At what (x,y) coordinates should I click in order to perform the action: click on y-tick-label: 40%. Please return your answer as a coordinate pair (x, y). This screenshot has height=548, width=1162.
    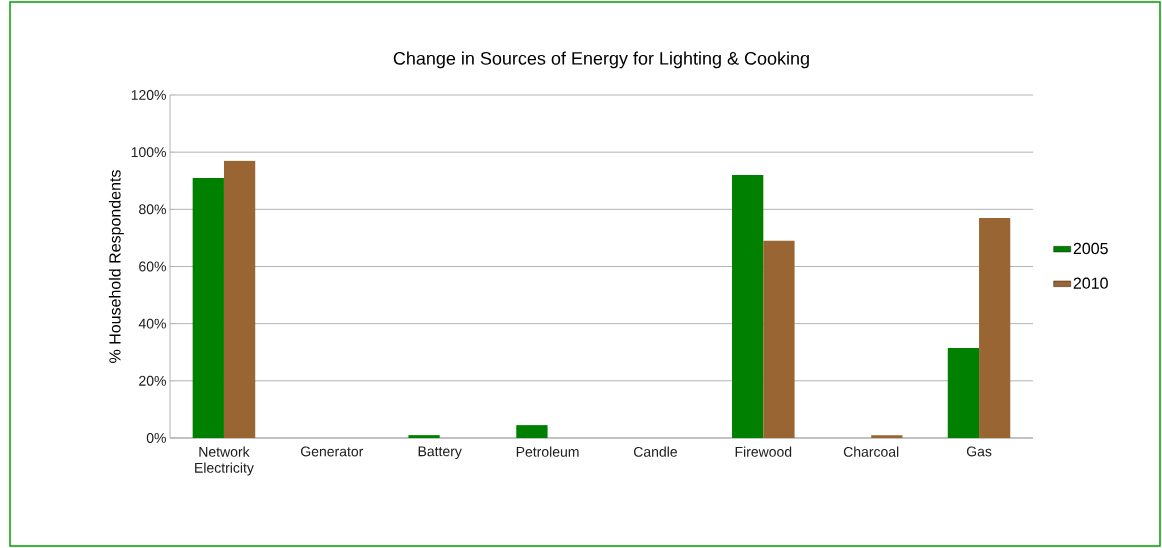
    Looking at the image, I should click on (152, 323).